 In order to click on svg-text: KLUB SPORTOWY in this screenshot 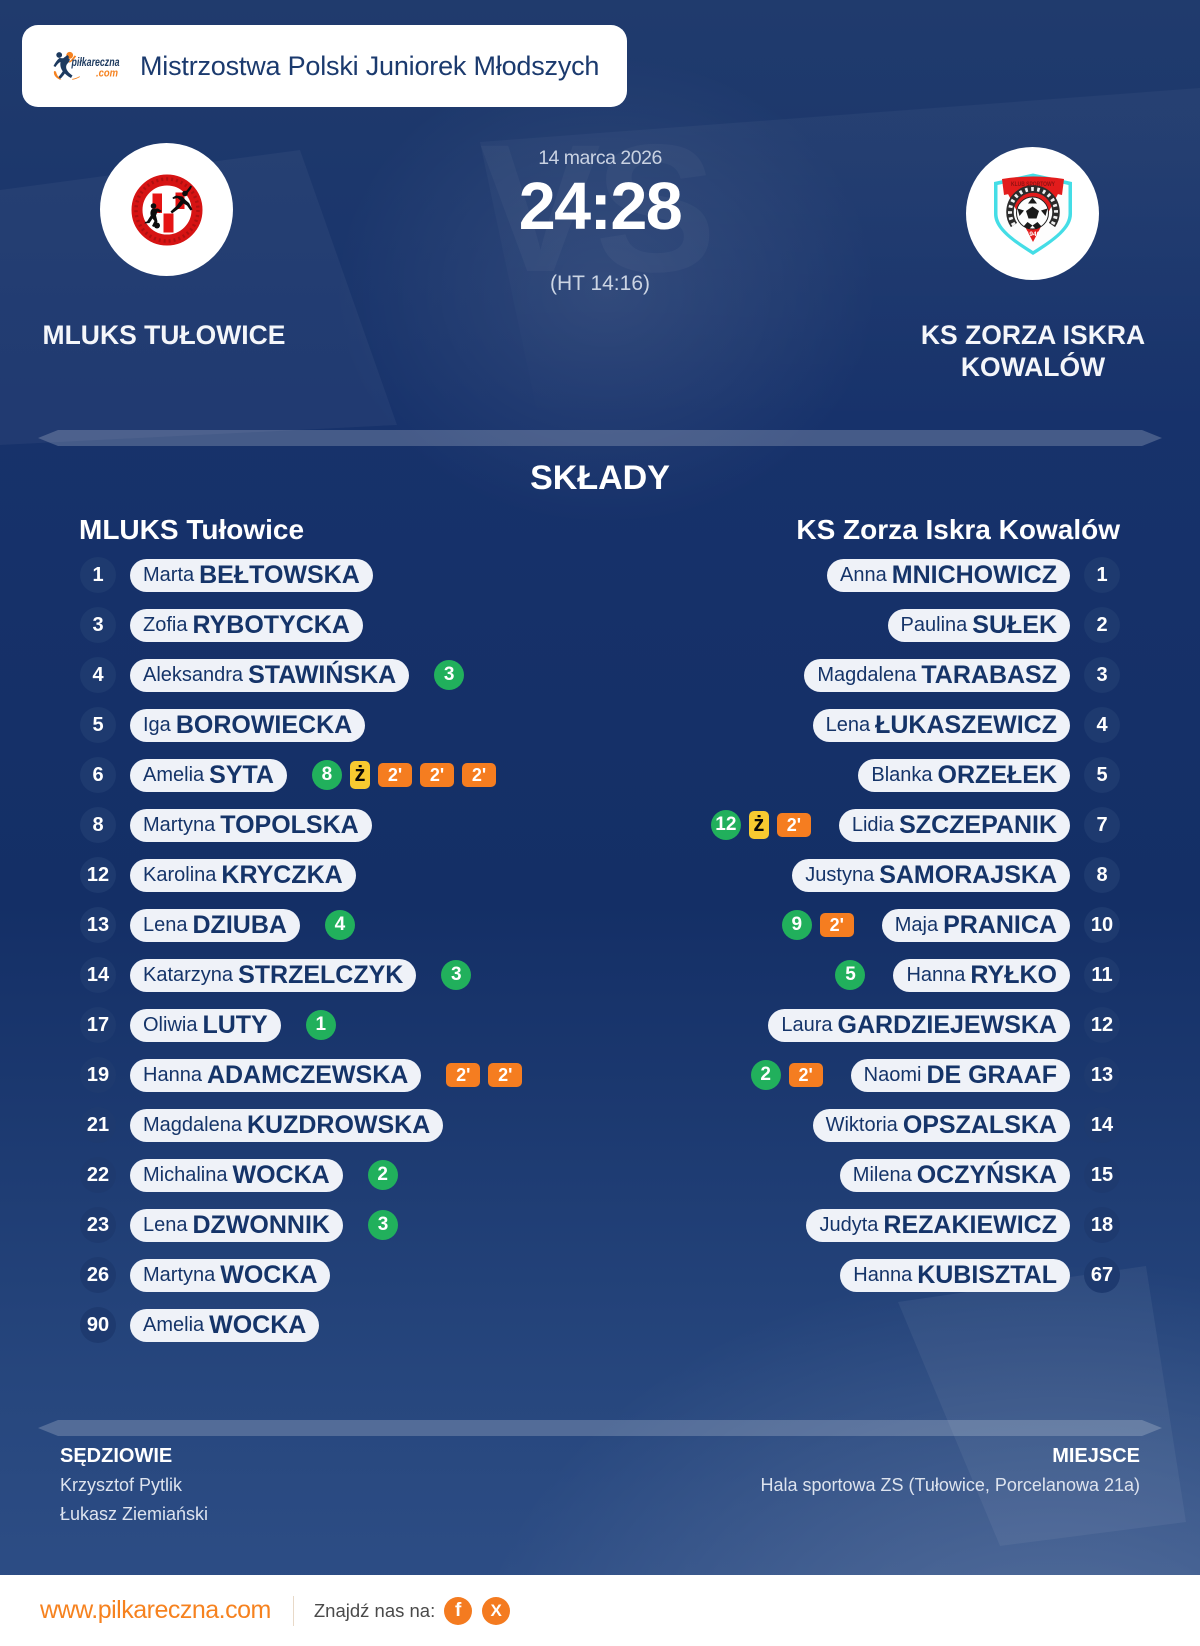, I will do `click(1033, 185)`.